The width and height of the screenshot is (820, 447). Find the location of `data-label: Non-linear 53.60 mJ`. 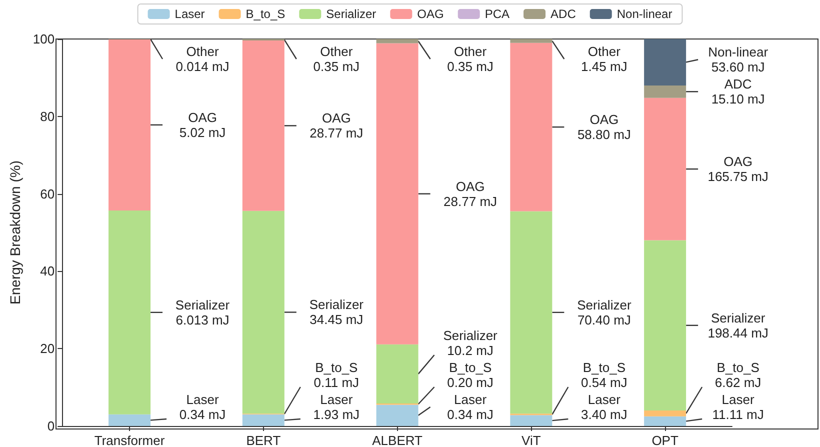

data-label: Non-linear 53.60 mJ is located at coordinates (738, 59).